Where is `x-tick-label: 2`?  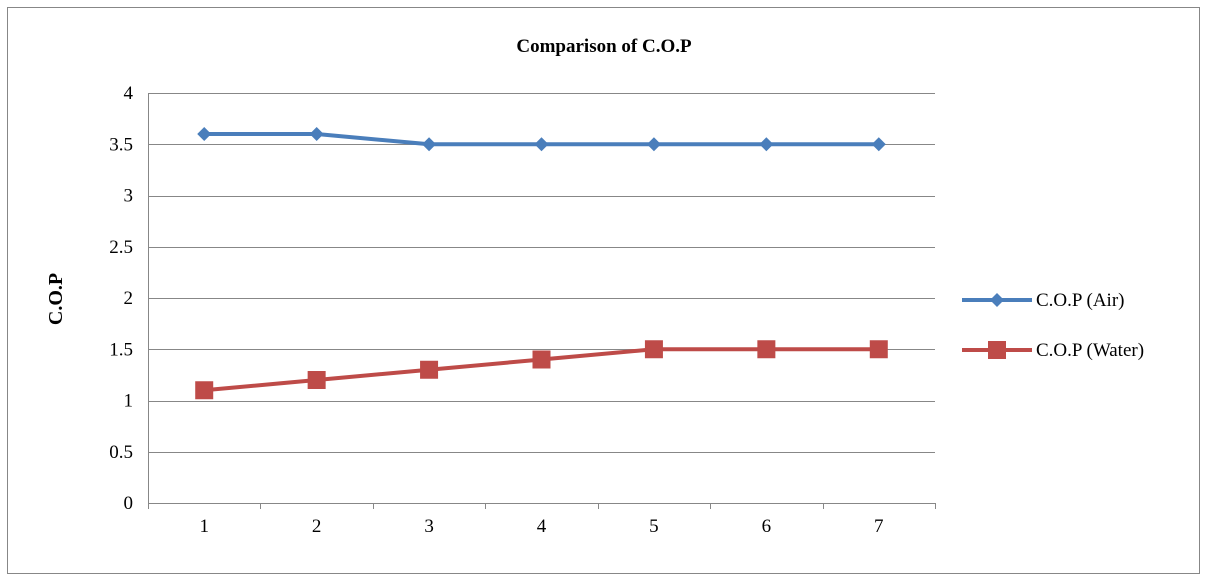
x-tick-label: 2 is located at coordinates (317, 526).